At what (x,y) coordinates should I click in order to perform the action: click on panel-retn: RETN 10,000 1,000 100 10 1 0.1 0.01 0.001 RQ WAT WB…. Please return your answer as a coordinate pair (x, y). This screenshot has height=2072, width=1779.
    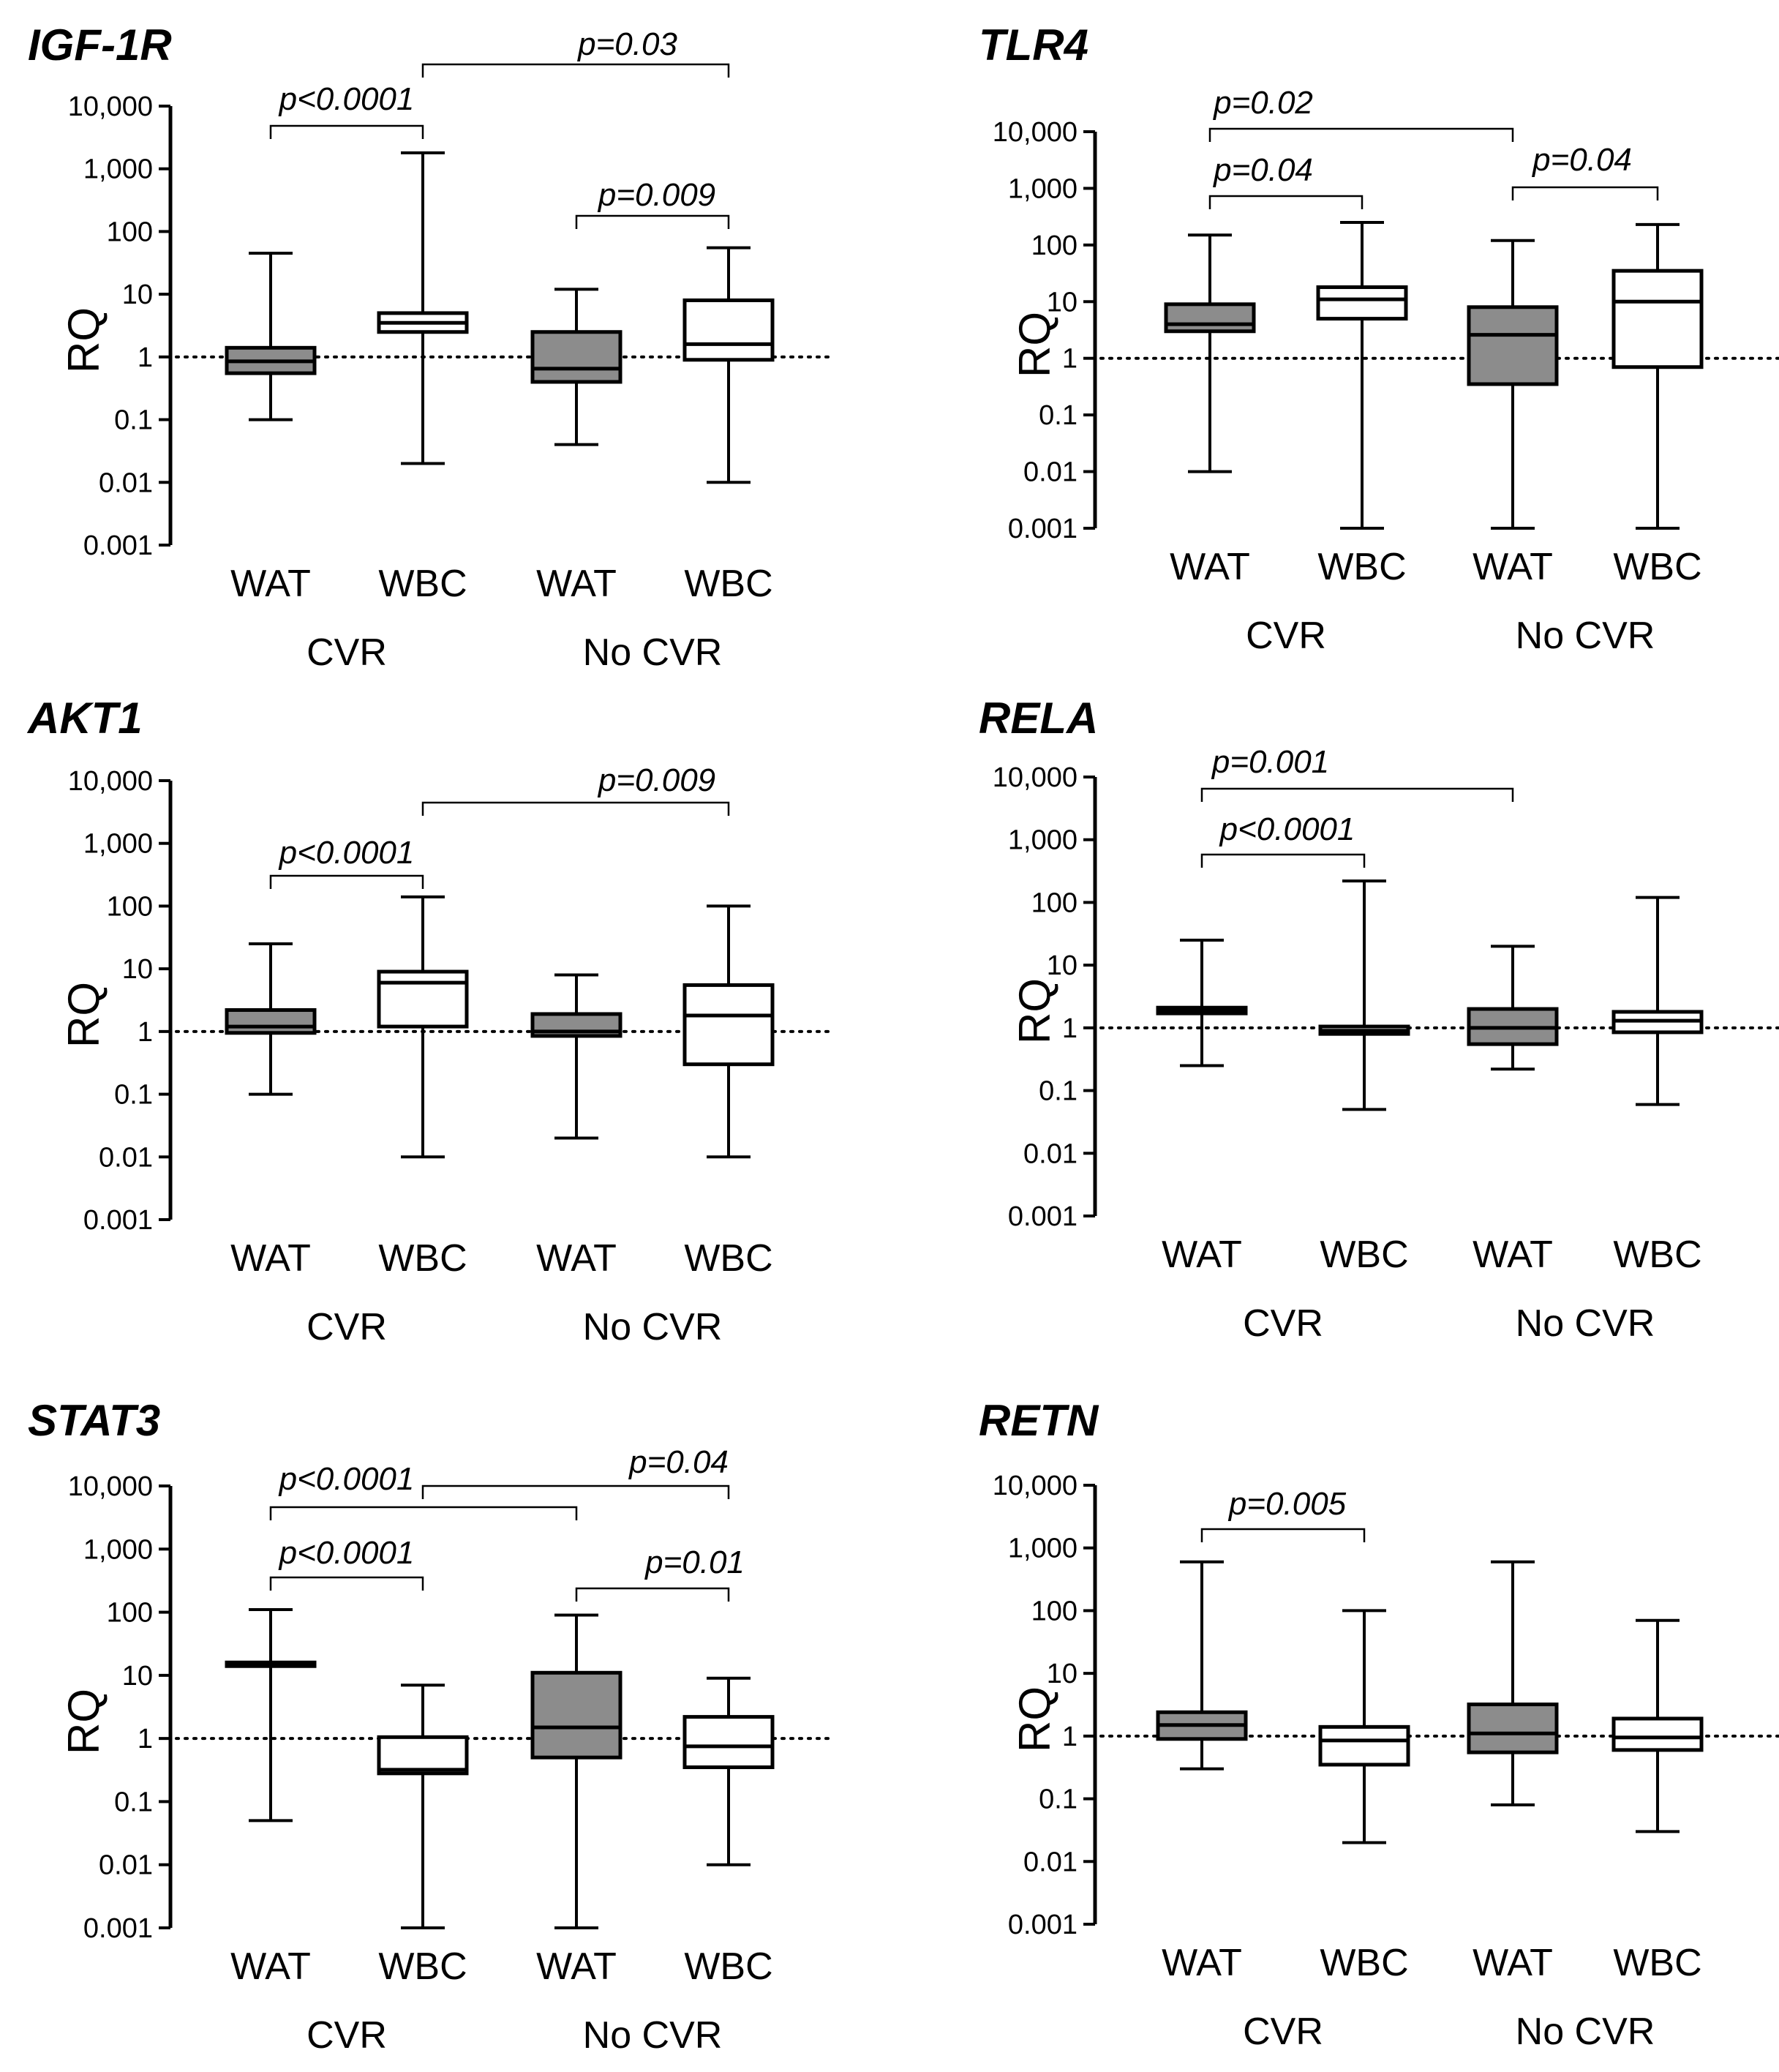
    Looking at the image, I should click on (1379, 1724).